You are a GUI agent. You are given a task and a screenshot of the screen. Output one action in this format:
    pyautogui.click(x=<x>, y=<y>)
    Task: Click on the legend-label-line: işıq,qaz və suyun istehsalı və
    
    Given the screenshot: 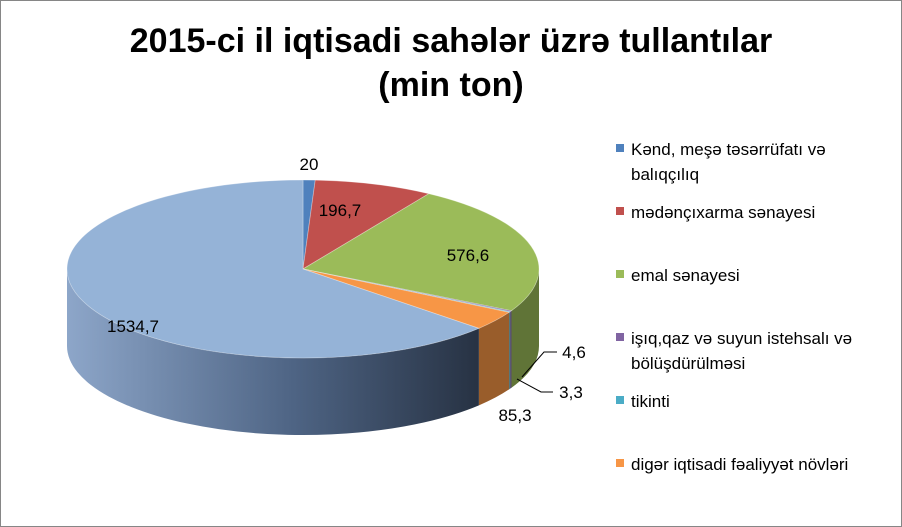 What is the action you would take?
    pyautogui.click(x=742, y=338)
    